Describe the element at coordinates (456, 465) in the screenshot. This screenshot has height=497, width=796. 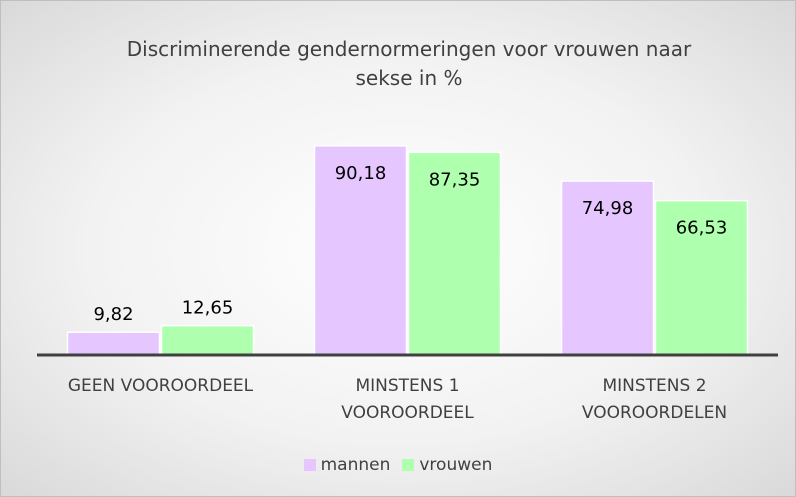
I see `legend-label: vrouwen` at that location.